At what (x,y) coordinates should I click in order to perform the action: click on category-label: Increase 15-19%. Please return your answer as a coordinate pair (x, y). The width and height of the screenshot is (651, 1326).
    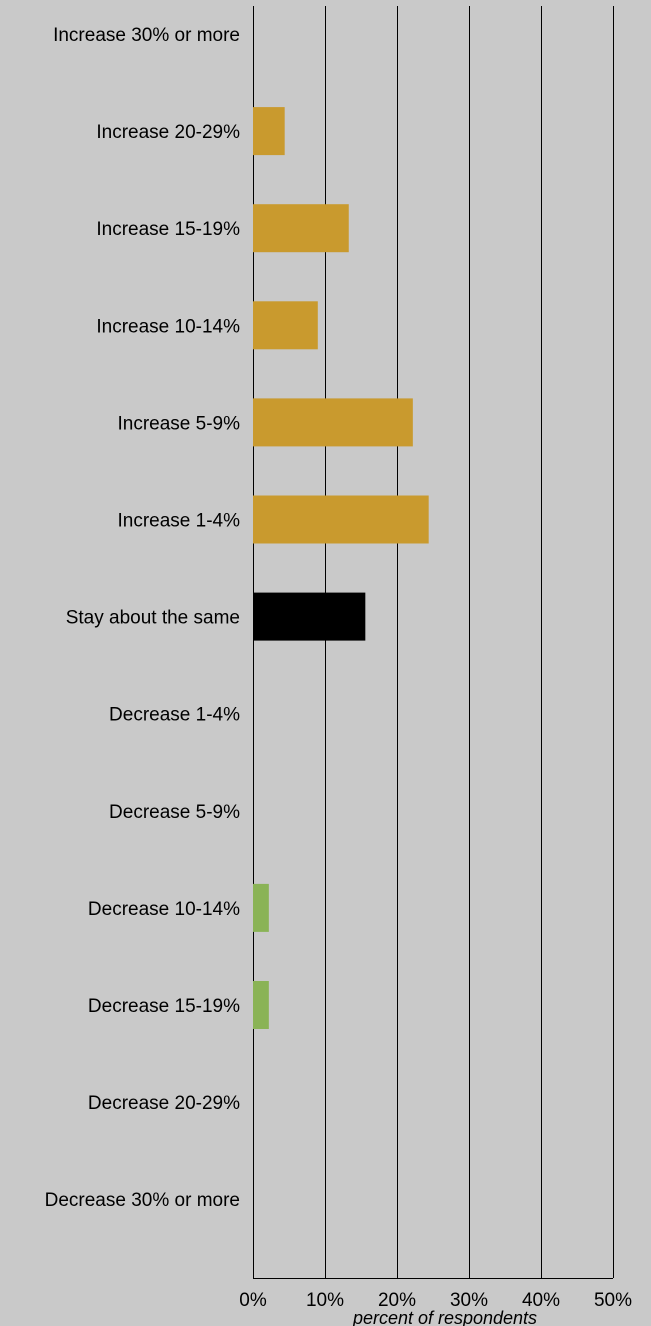
    Looking at the image, I should click on (168, 229).